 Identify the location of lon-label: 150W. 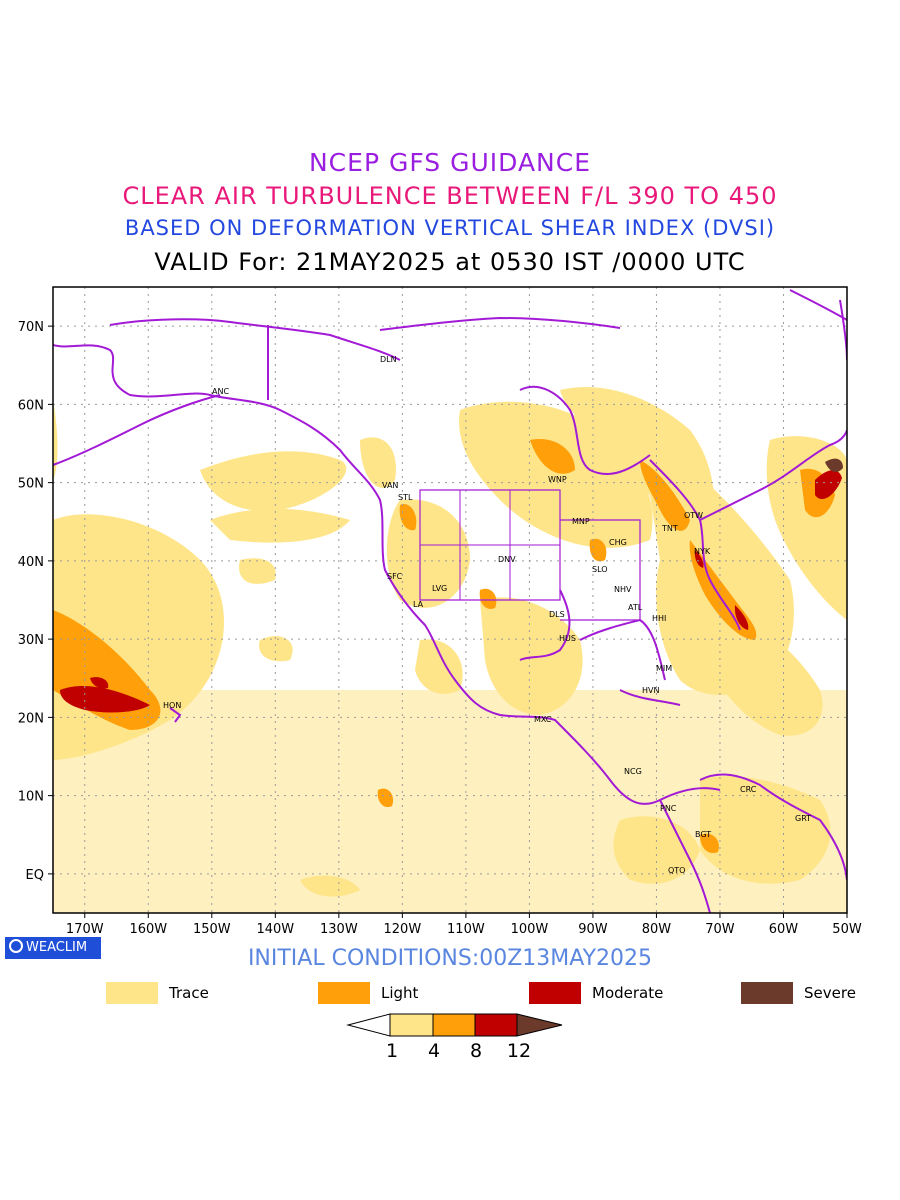
(212, 929).